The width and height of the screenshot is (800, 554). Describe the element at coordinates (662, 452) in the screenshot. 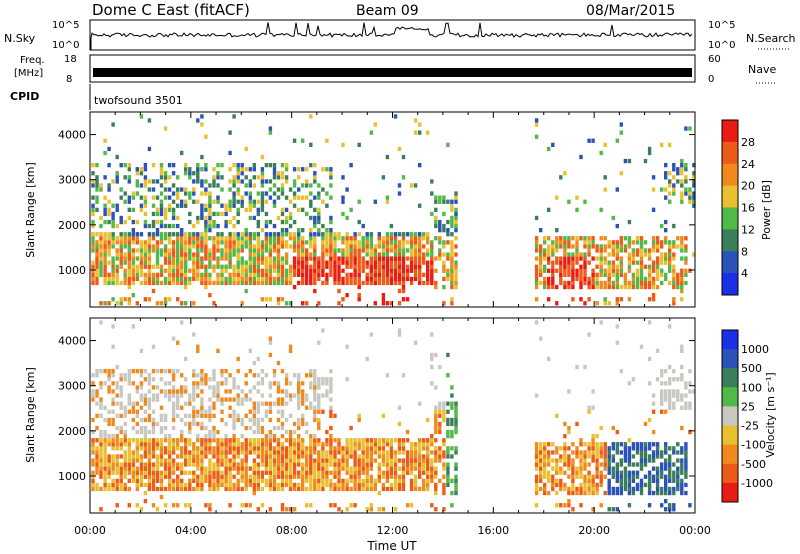

I see `velocity-cell-2003` at that location.